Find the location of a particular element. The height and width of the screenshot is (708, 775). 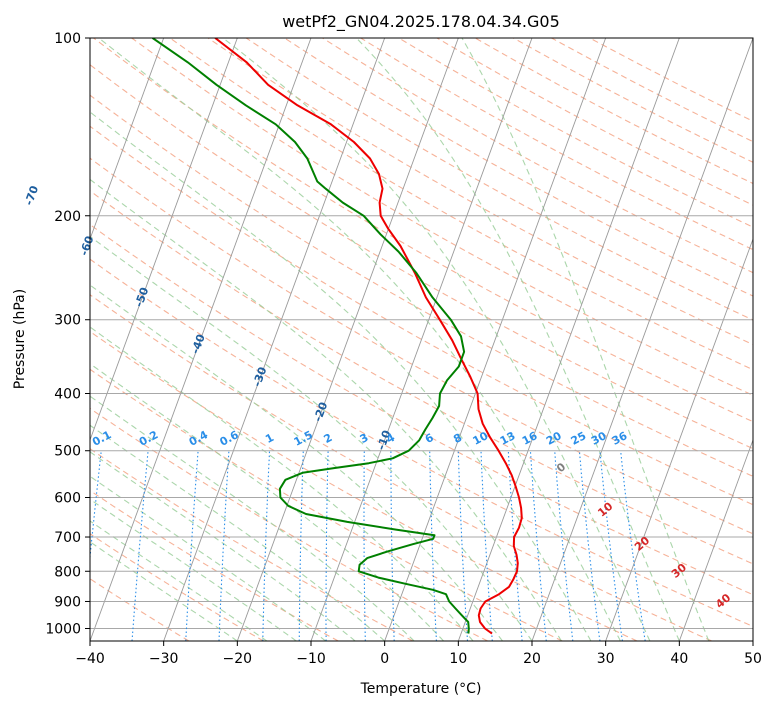

mixing-ratio-label: 1.5 is located at coordinates (303, 438).